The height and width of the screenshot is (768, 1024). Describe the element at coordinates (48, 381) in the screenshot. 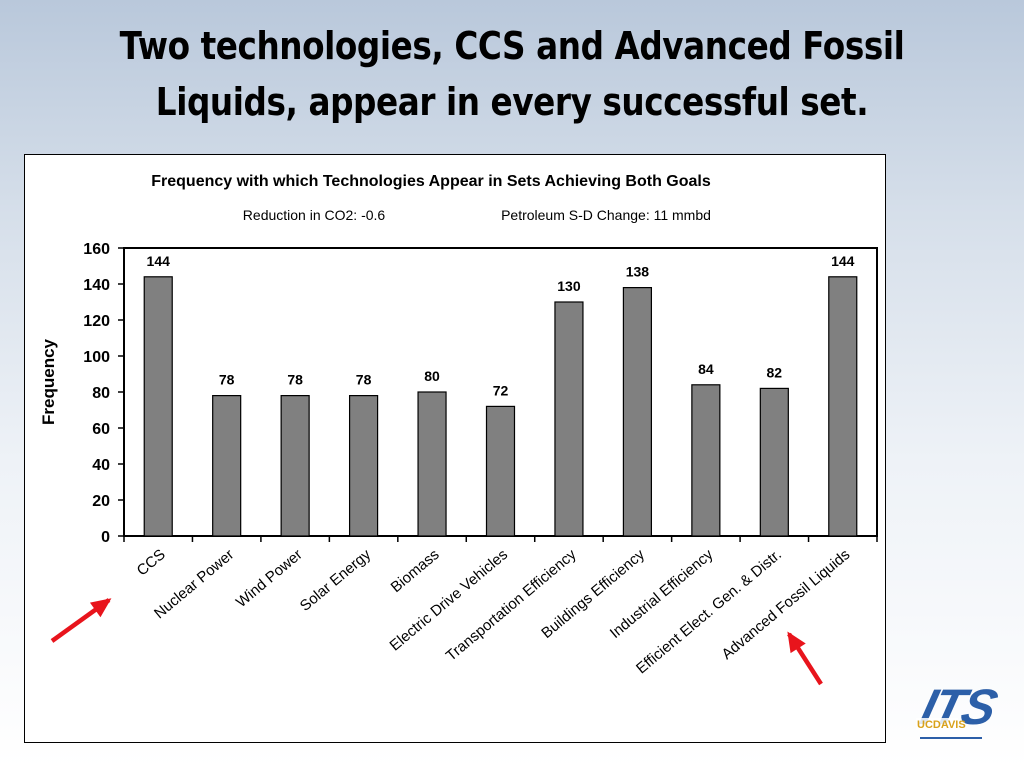

I see `y-axis-label: Frequency` at that location.